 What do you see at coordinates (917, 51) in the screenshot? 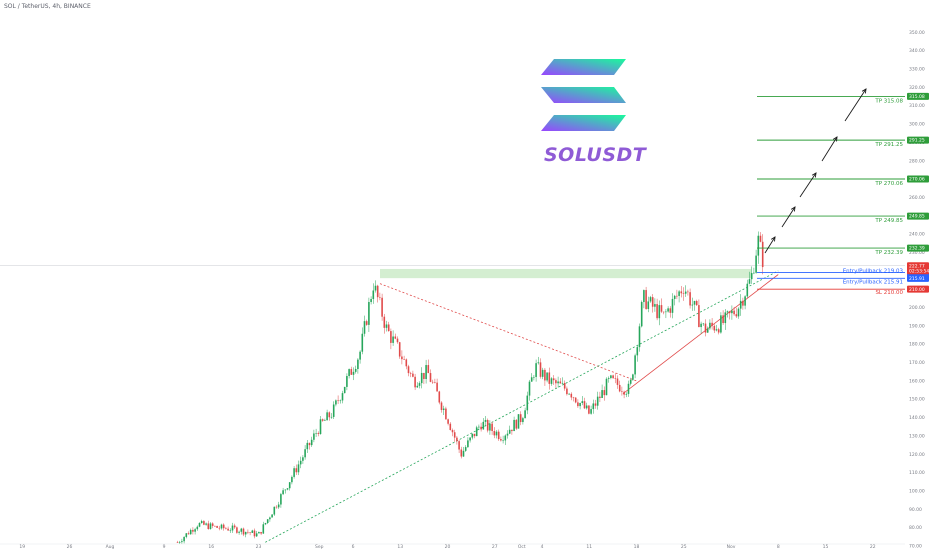
I see `y-tick-label: 340.00` at bounding box center [917, 51].